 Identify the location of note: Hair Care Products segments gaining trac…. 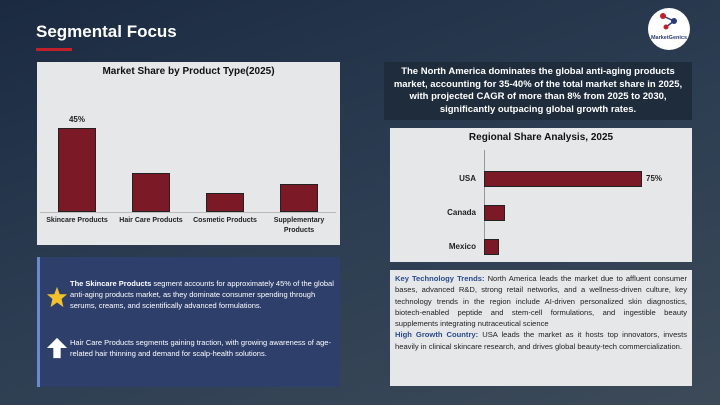
(200, 348).